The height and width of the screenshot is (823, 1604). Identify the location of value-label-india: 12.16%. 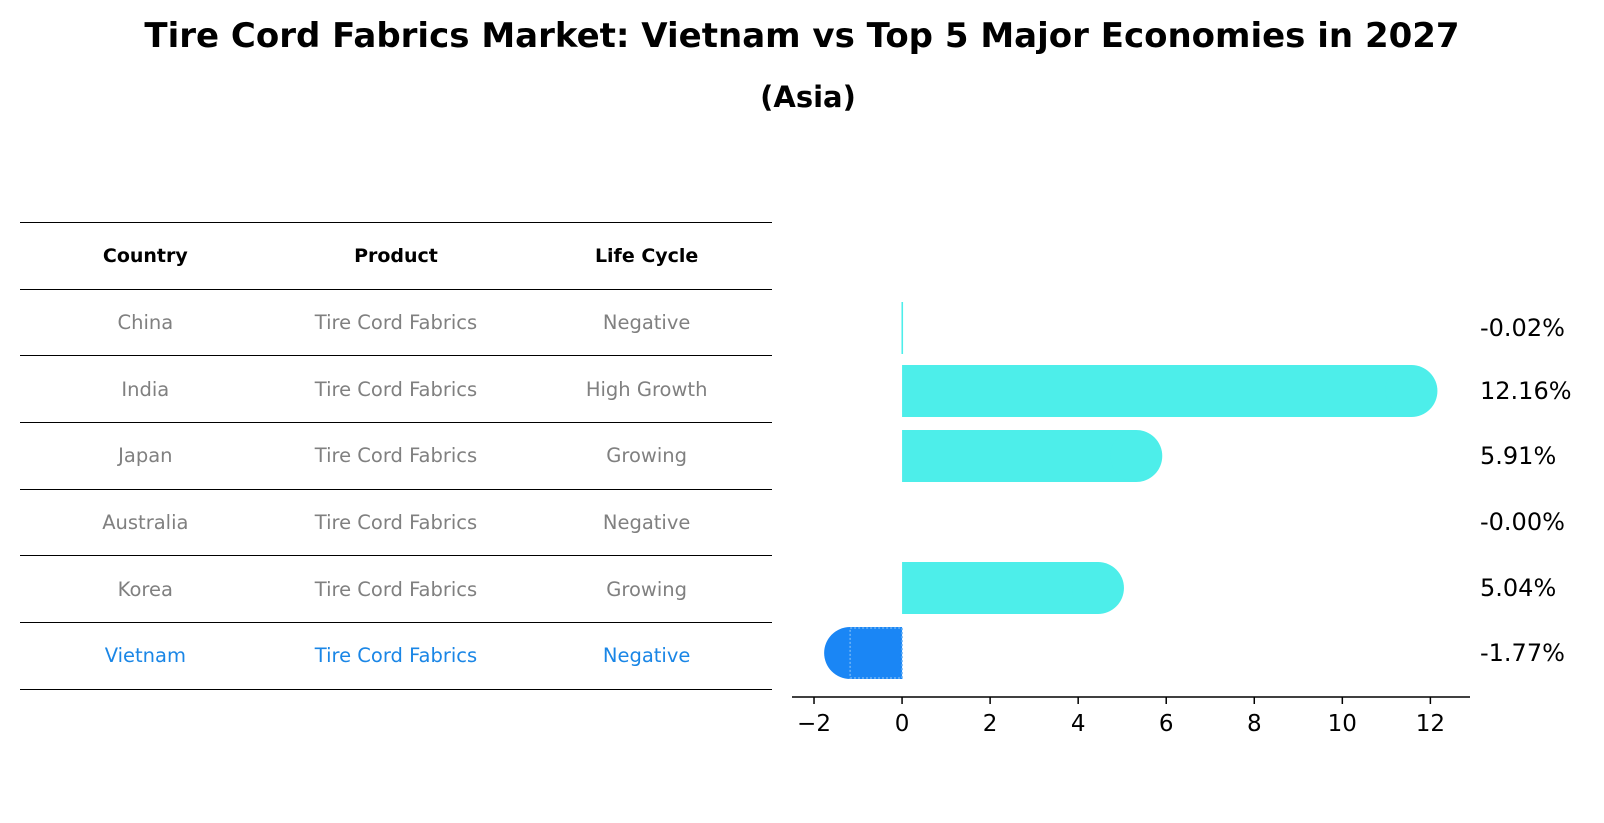
(1526, 391).